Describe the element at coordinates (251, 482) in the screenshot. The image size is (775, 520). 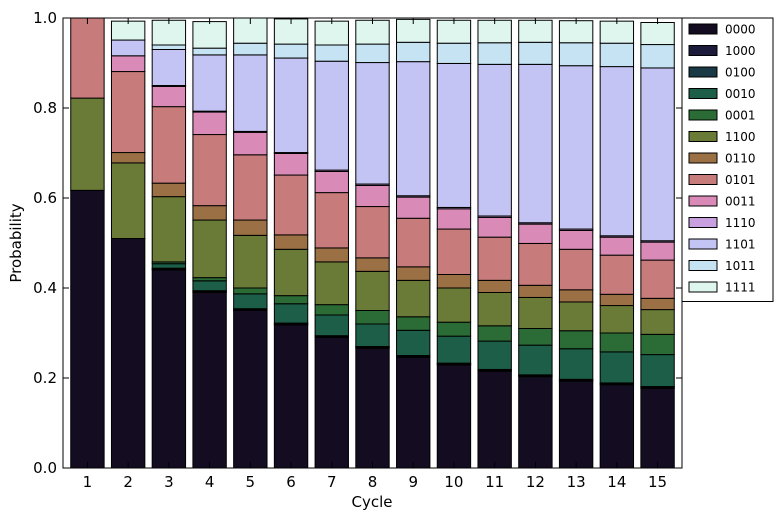
I see `x-tick-label-5: 5` at that location.